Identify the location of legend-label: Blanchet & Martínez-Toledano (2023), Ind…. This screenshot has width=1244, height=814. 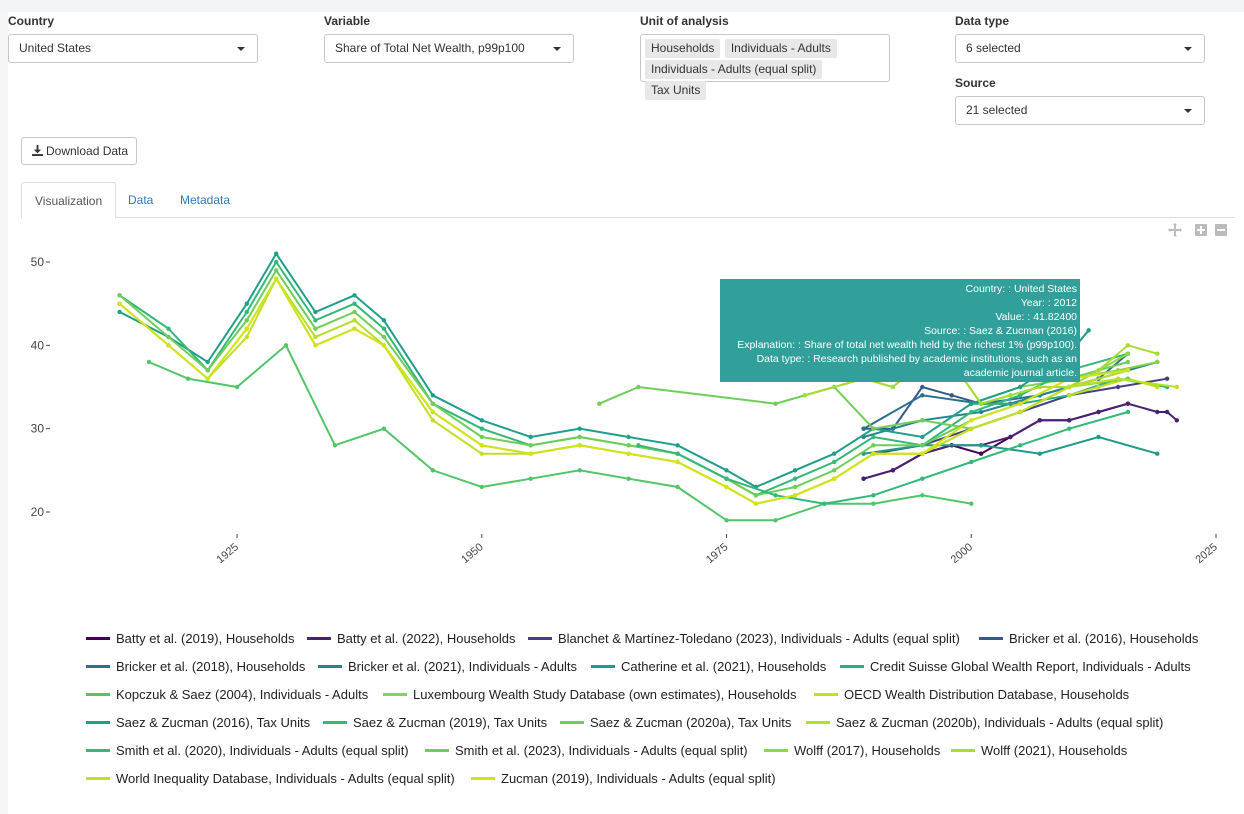
(759, 638).